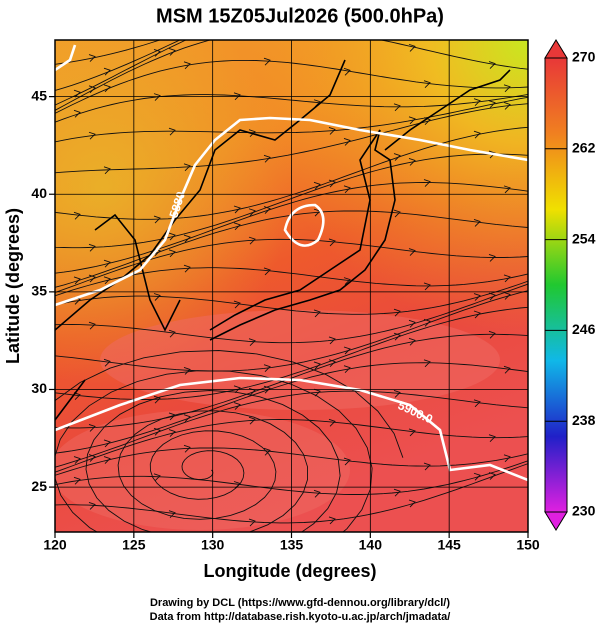  What do you see at coordinates (371, 545) in the screenshot?
I see `x-tick-label: 140` at bounding box center [371, 545].